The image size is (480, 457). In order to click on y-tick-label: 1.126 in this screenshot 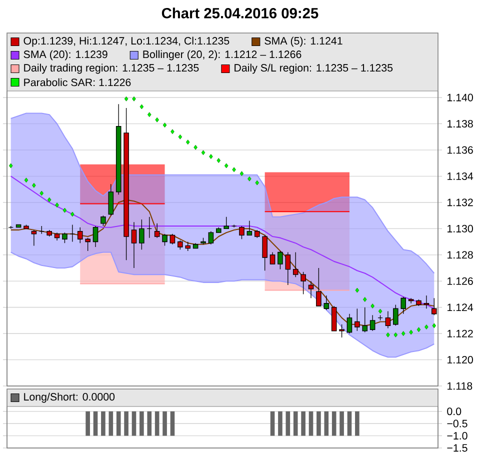, I will do `click(460, 281)`.